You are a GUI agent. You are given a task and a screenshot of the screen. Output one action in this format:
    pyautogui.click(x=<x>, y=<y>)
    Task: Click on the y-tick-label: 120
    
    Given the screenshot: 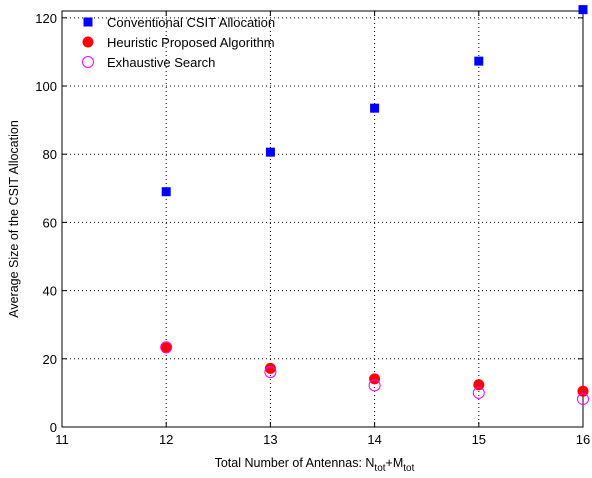 What is the action you would take?
    pyautogui.click(x=46, y=18)
    